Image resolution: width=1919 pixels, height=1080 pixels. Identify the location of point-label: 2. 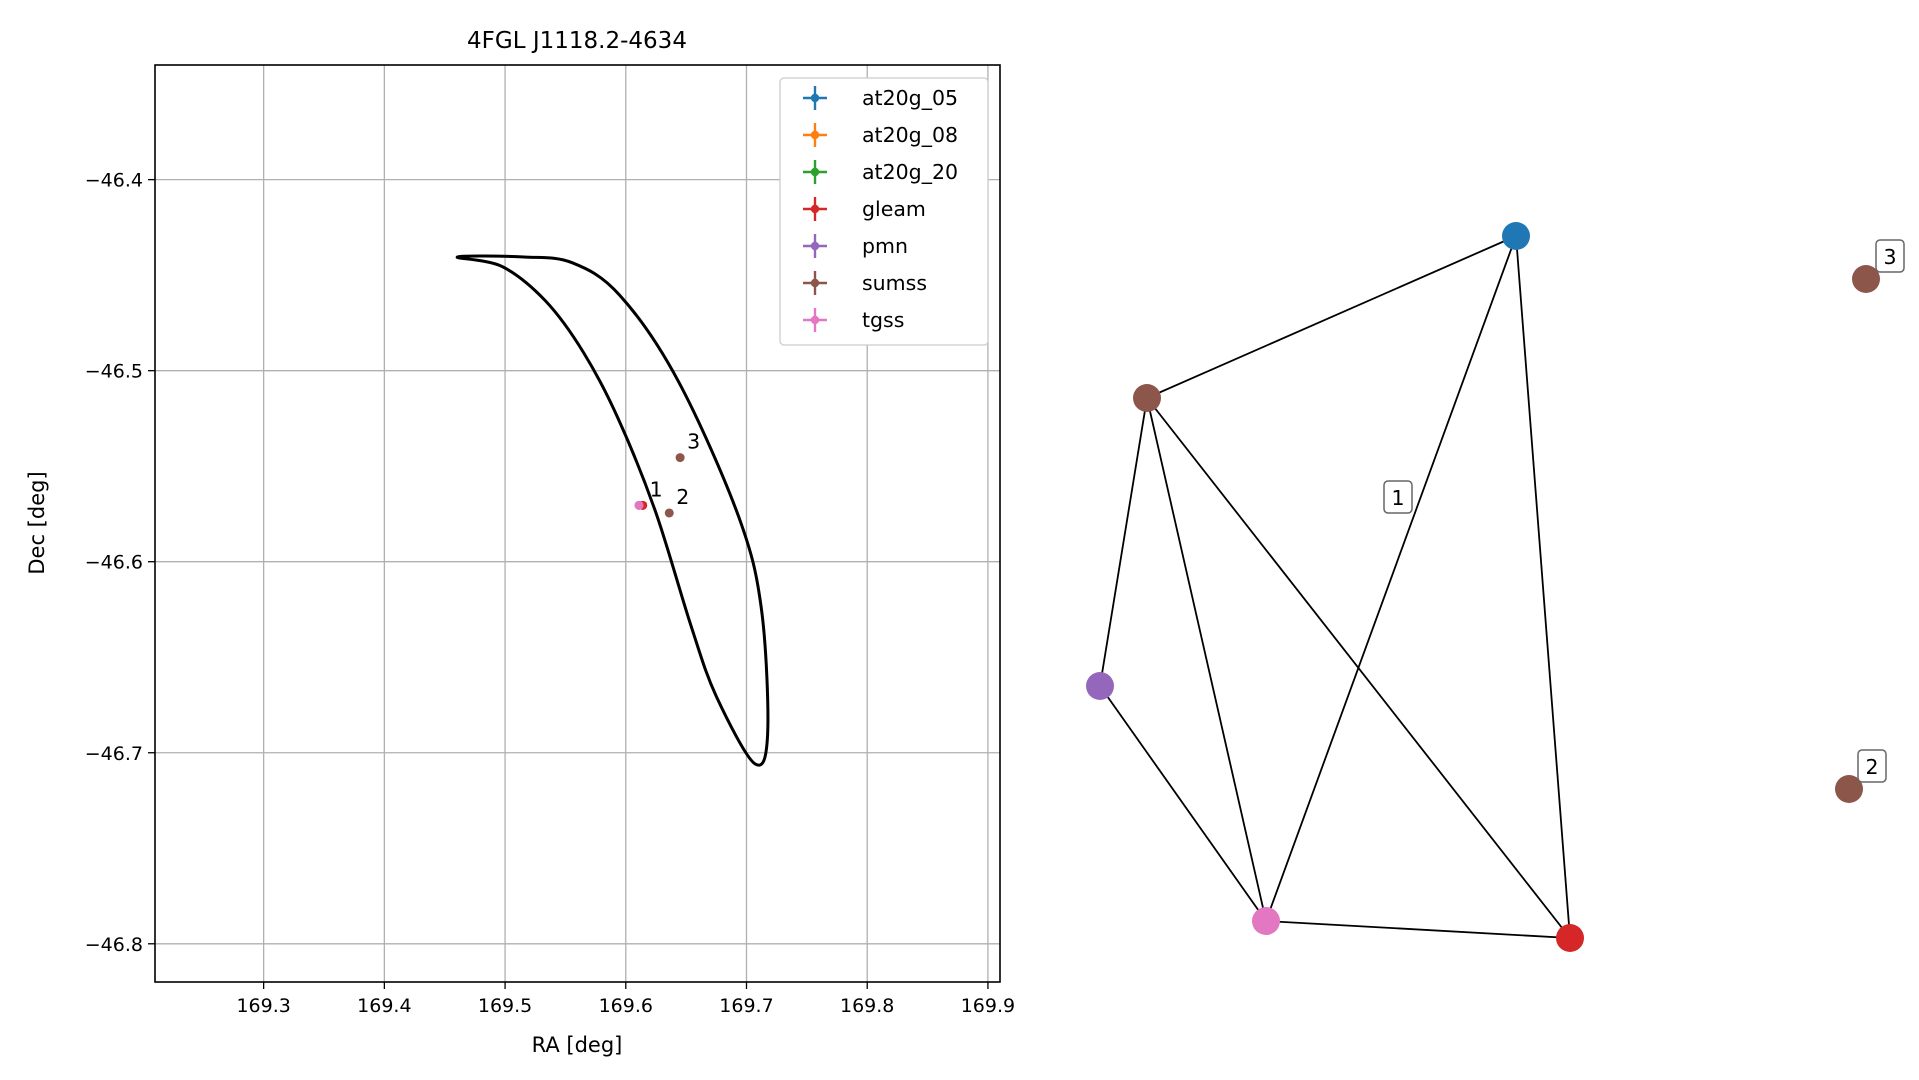
(682, 497).